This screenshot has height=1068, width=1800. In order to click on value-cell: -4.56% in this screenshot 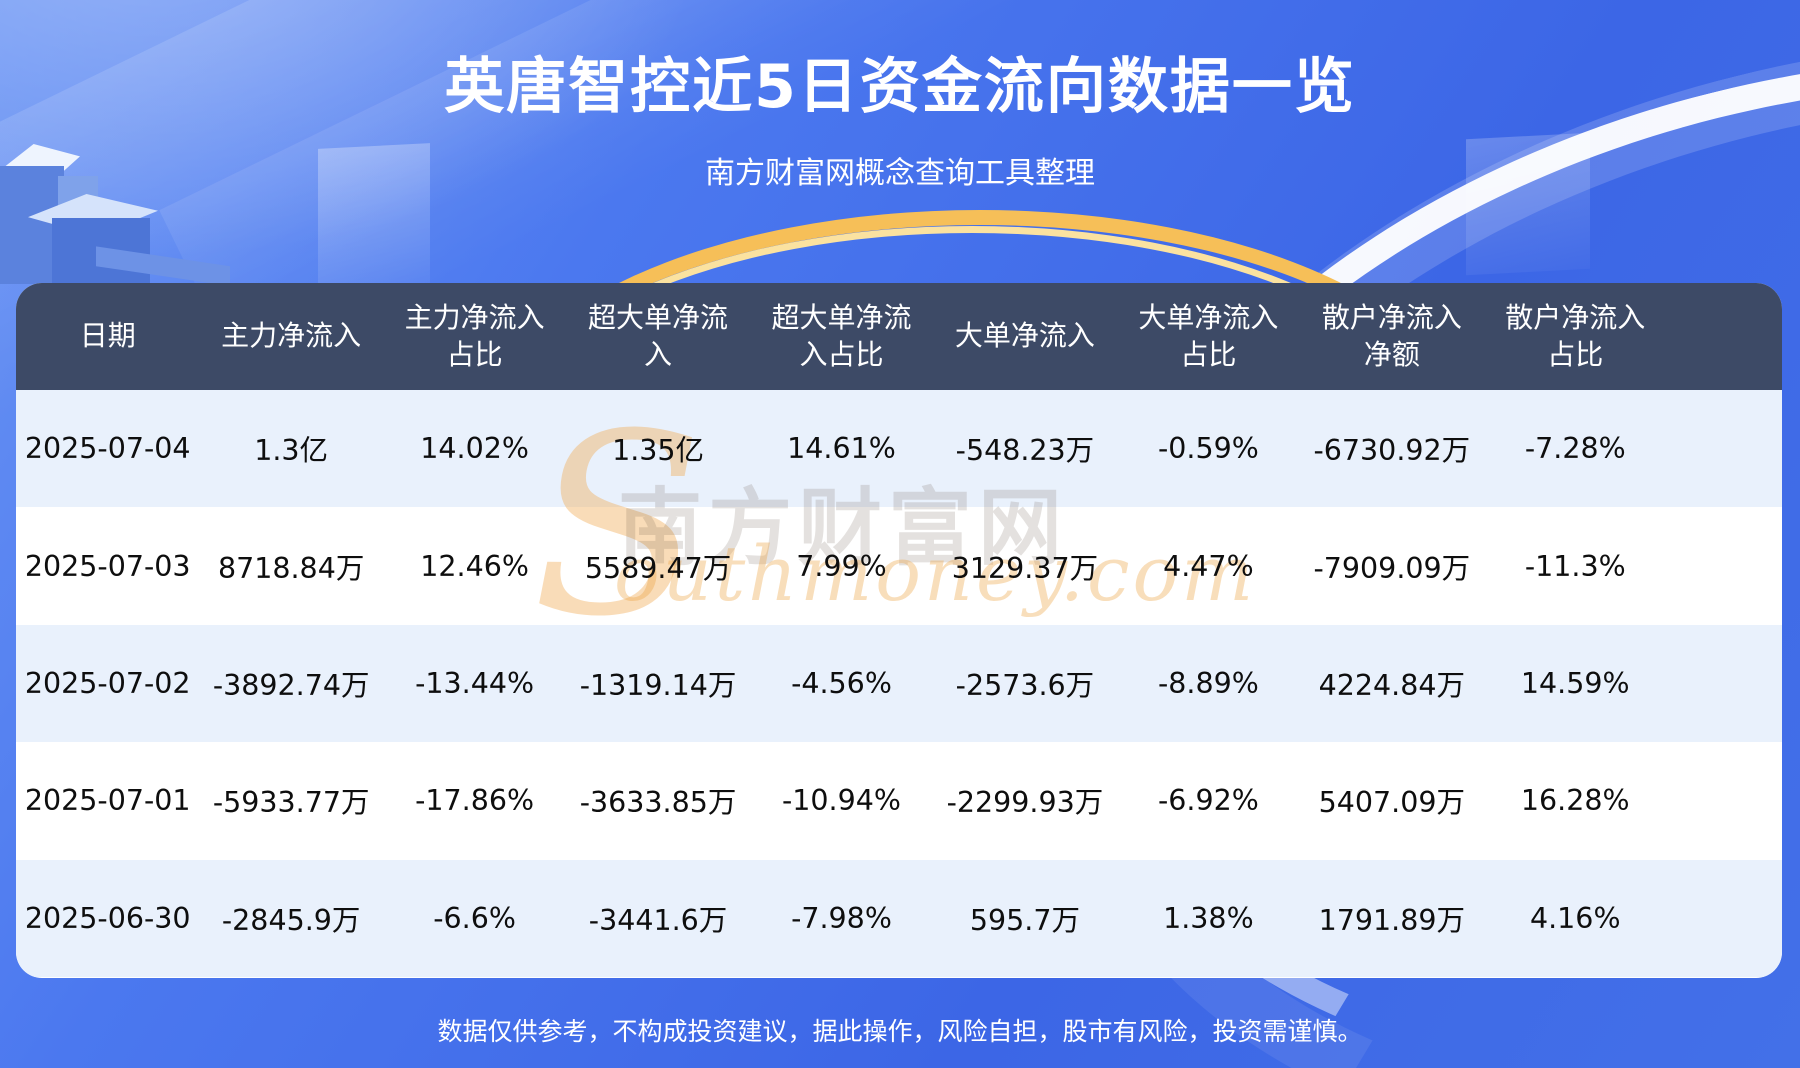, I will do `click(841, 683)`.